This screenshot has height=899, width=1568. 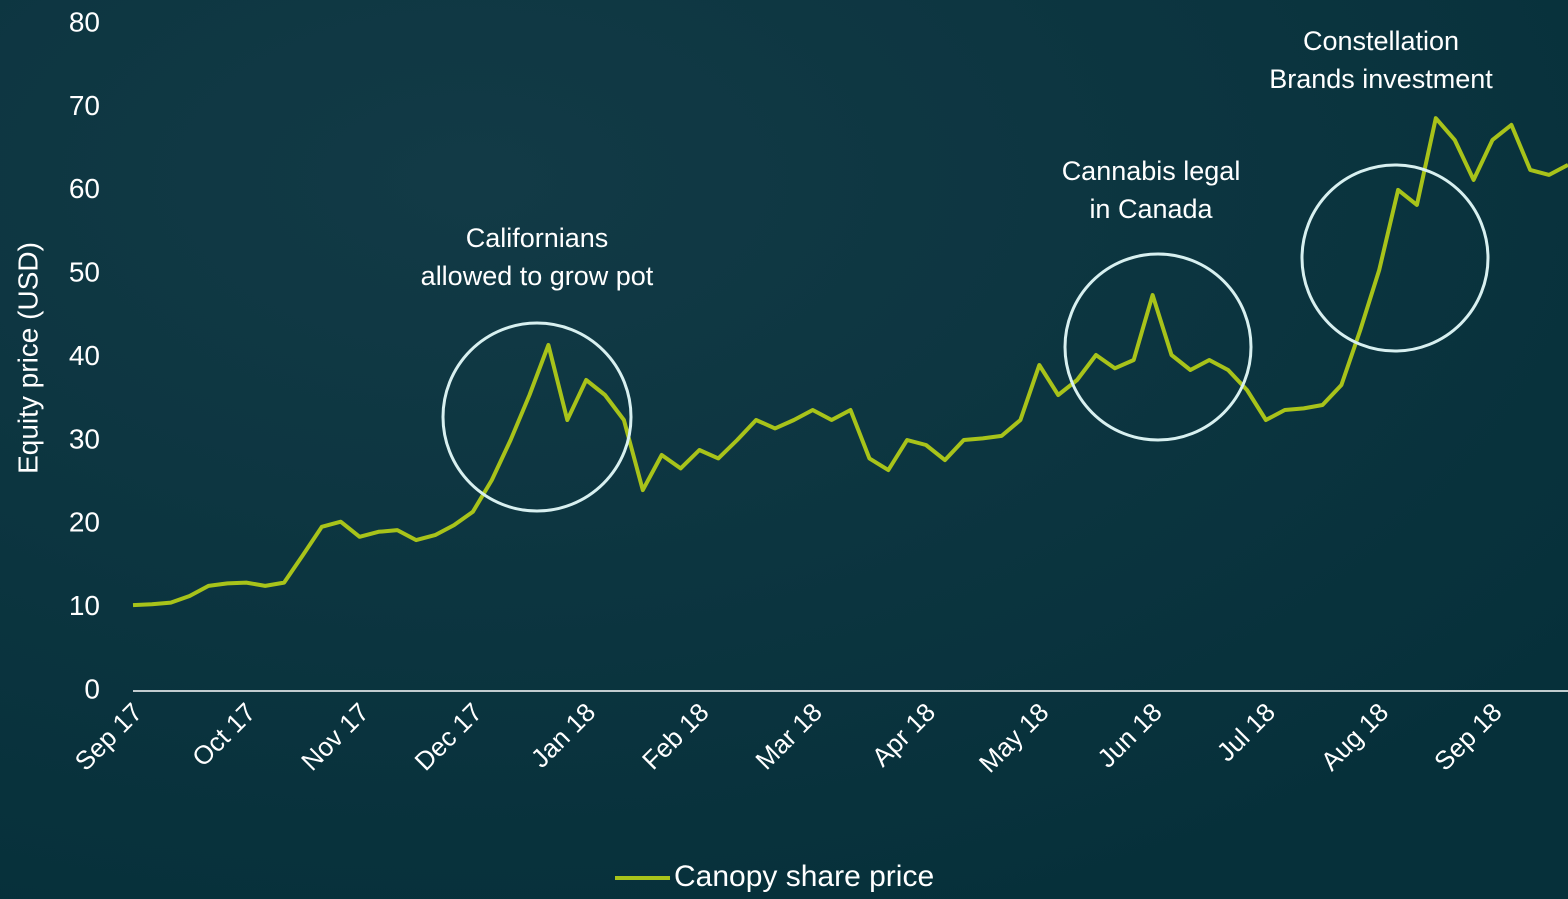 What do you see at coordinates (84, 21) in the screenshot?
I see `y-tick-label: 80` at bounding box center [84, 21].